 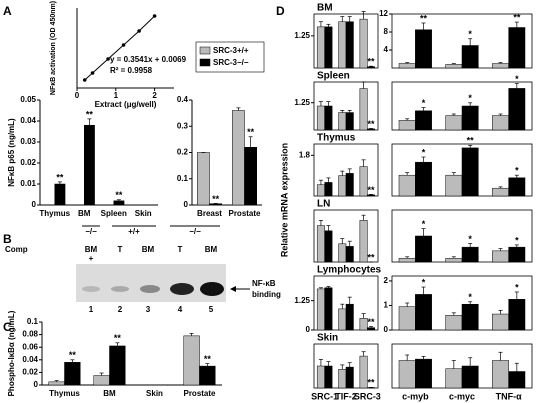 I want to click on y-tick-label: 8, so click(x=386, y=31).